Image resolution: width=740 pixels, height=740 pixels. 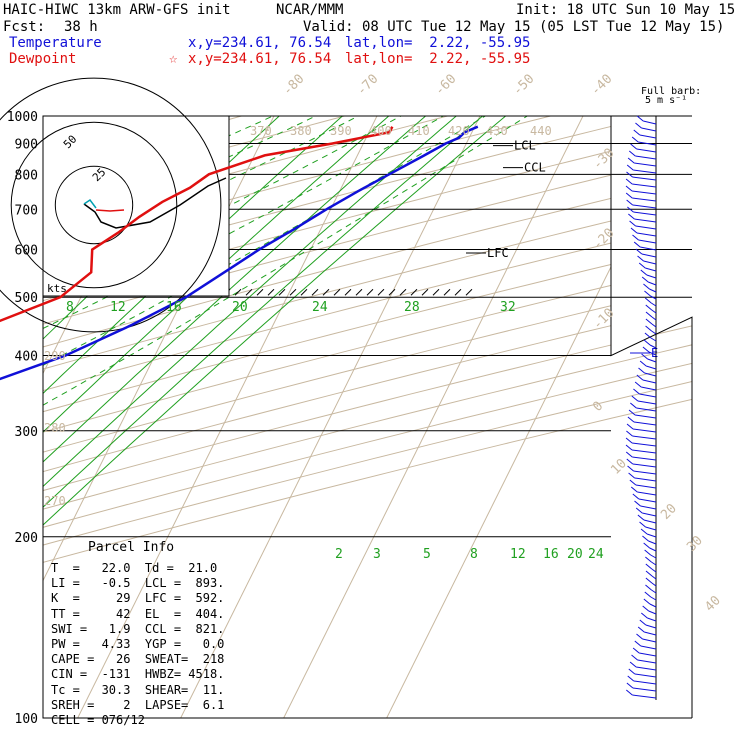 I want to click on mixing-ratio-label: 2, so click(x=339, y=554).